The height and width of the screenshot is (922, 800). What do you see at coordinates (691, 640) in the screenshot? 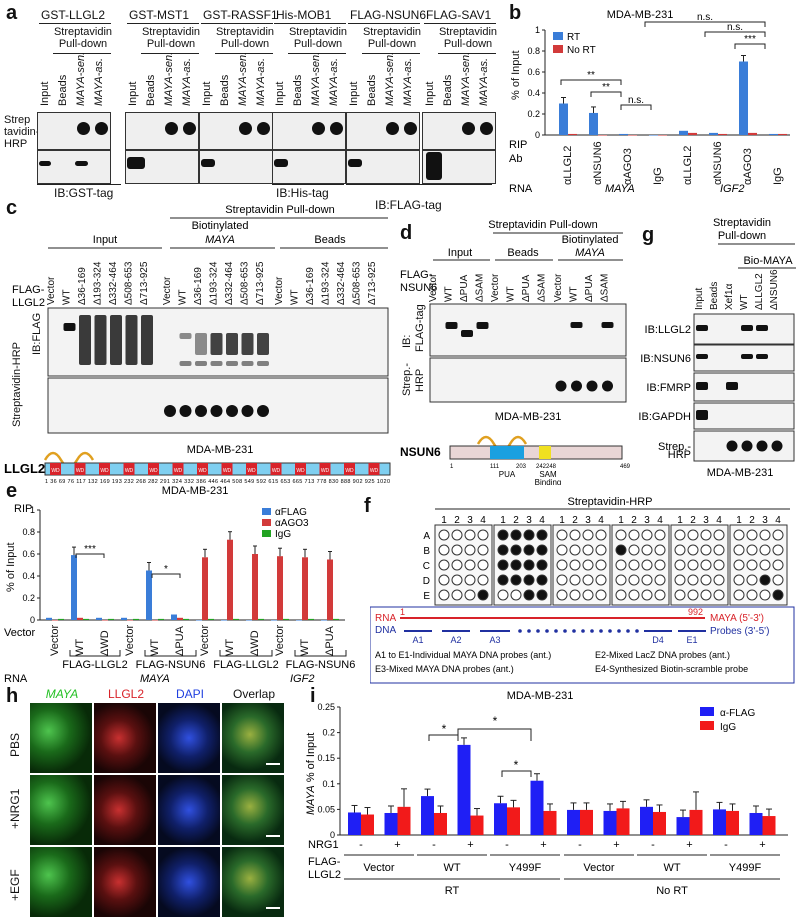
I see `probe-id: E1` at bounding box center [691, 640].